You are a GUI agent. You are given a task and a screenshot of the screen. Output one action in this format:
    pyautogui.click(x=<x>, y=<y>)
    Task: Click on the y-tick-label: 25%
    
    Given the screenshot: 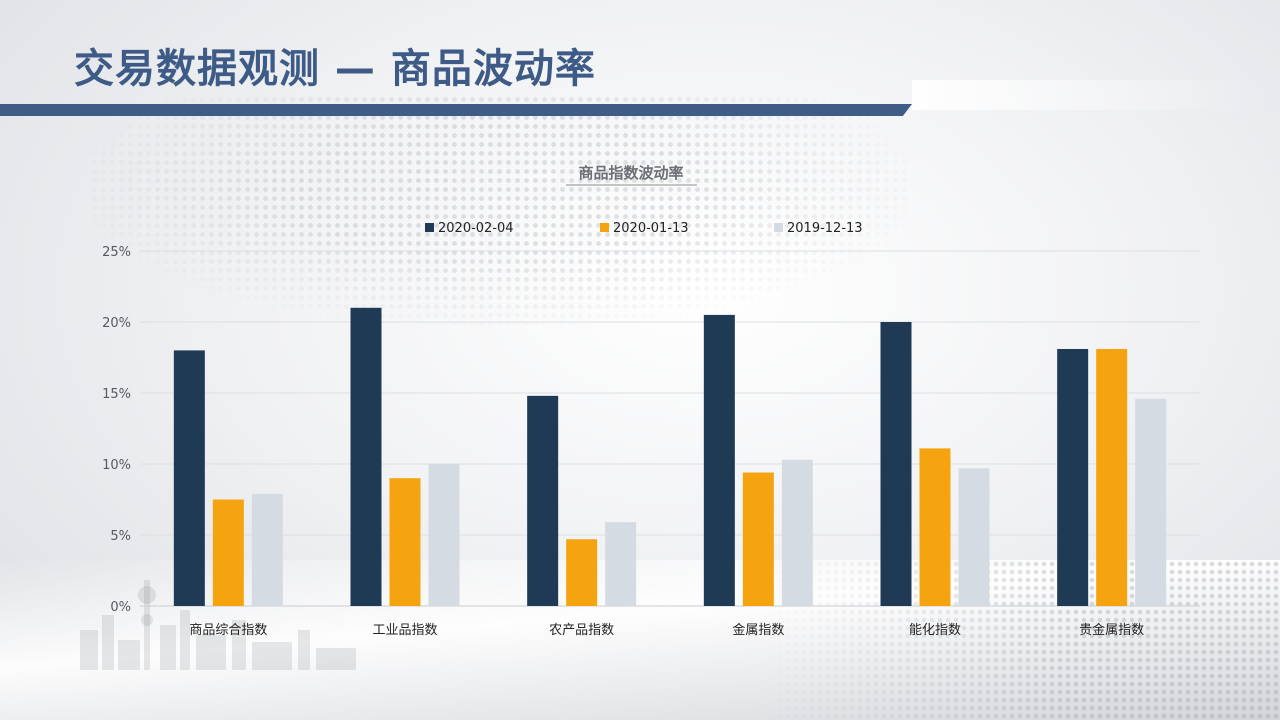 What is the action you would take?
    pyautogui.click(x=116, y=252)
    